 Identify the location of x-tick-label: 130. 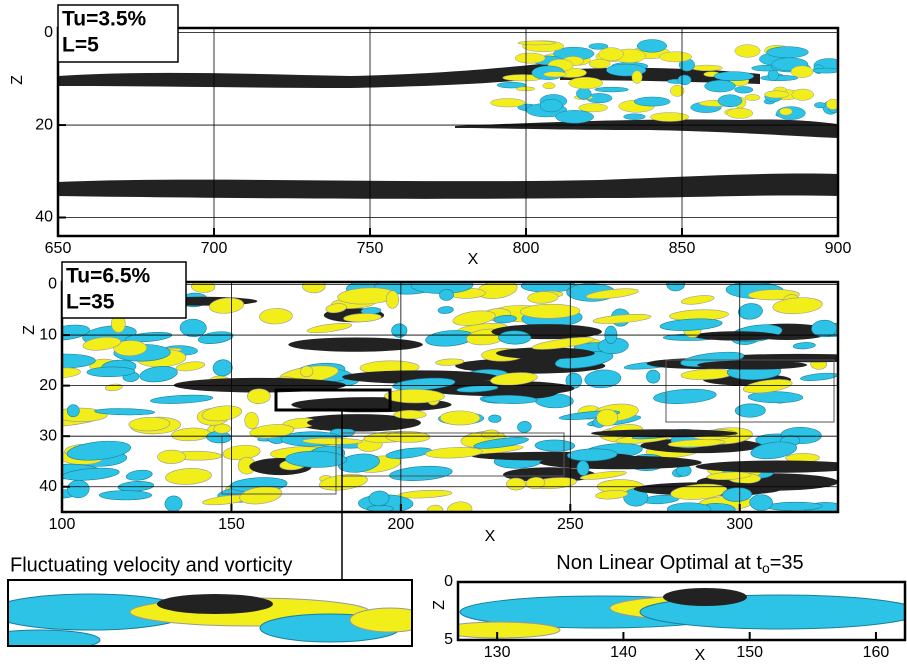
(497, 652).